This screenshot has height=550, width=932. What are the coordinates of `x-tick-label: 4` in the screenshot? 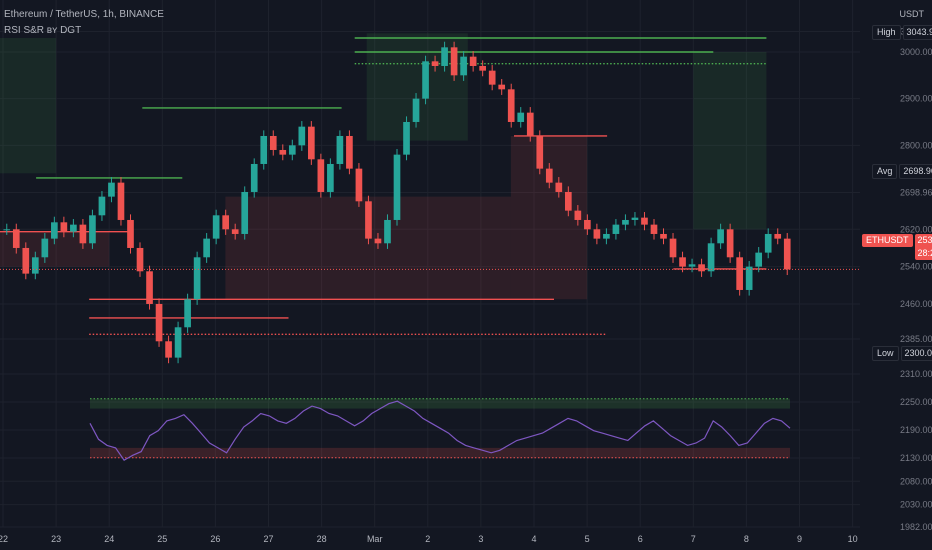 It's located at (533, 539).